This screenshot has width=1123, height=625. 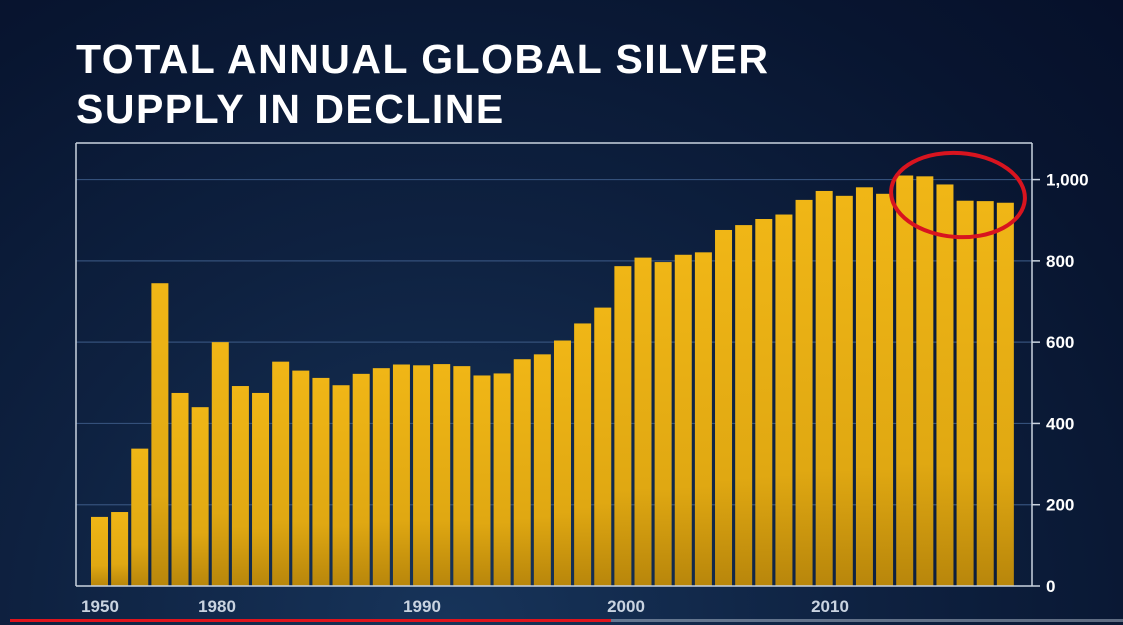 I want to click on x-axis: 1950 1980 1990 2000 2010, so click(x=465, y=606).